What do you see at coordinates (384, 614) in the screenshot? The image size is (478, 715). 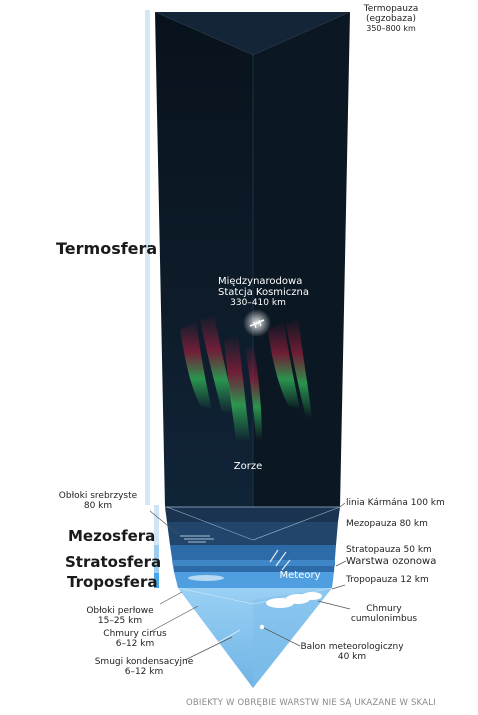 I see `cumulonimbus-label: Chmury cumulonimbus` at bounding box center [384, 614].